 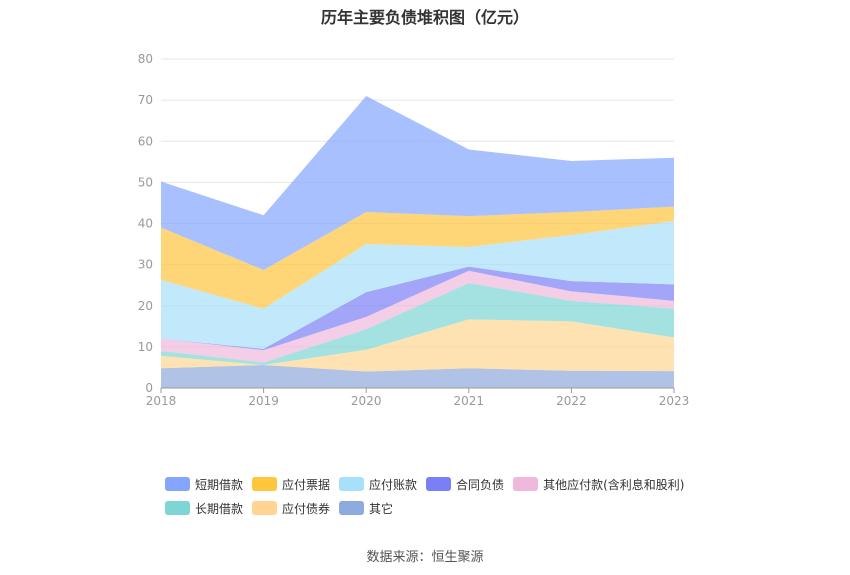 What do you see at coordinates (145, 347) in the screenshot?
I see `y-tick-label: 10` at bounding box center [145, 347].